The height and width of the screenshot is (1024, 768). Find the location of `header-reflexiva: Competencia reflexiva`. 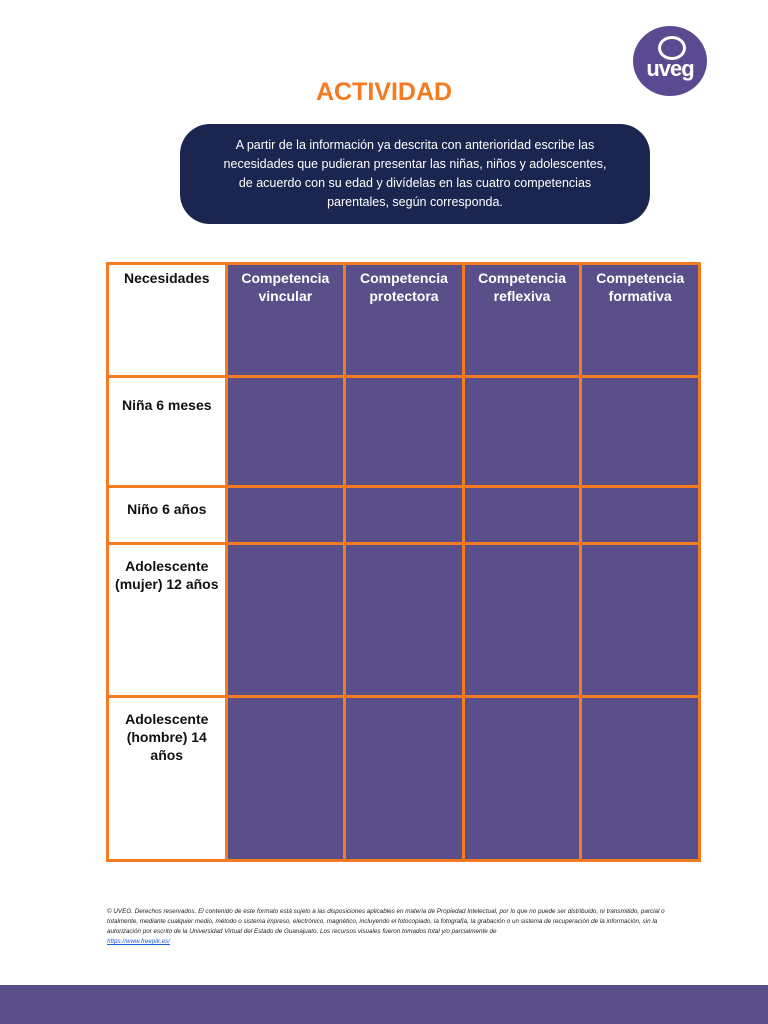

header-reflexiva: Competencia reflexiva is located at coordinates (522, 320).